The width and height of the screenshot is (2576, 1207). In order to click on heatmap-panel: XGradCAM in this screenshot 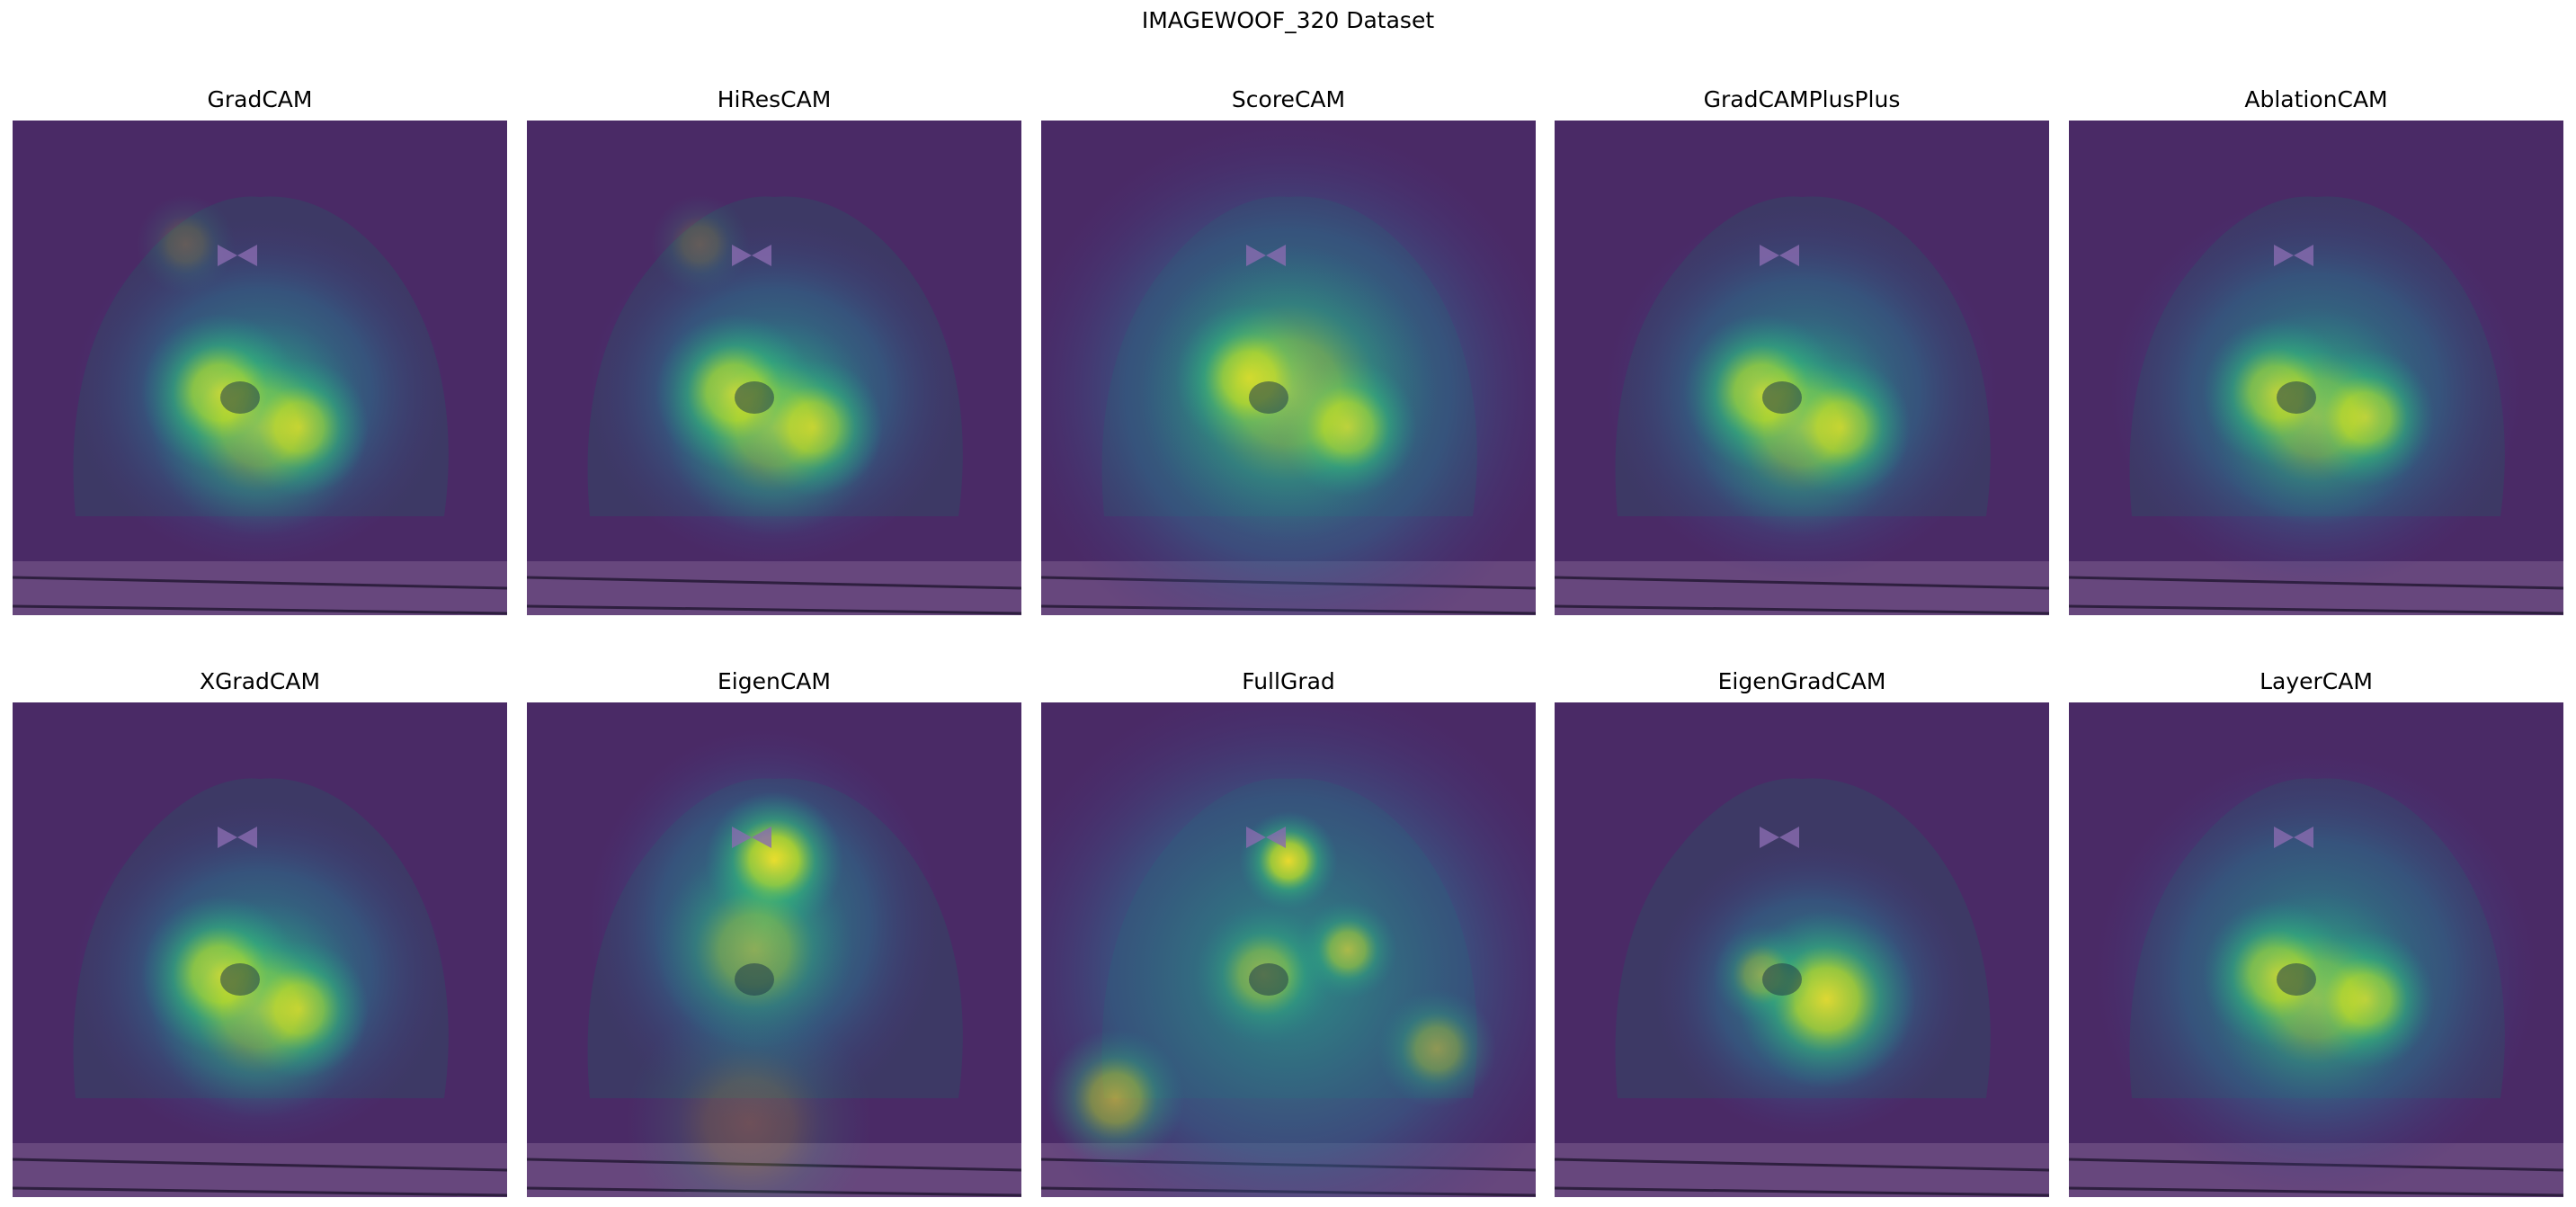, I will do `click(260, 932)`.